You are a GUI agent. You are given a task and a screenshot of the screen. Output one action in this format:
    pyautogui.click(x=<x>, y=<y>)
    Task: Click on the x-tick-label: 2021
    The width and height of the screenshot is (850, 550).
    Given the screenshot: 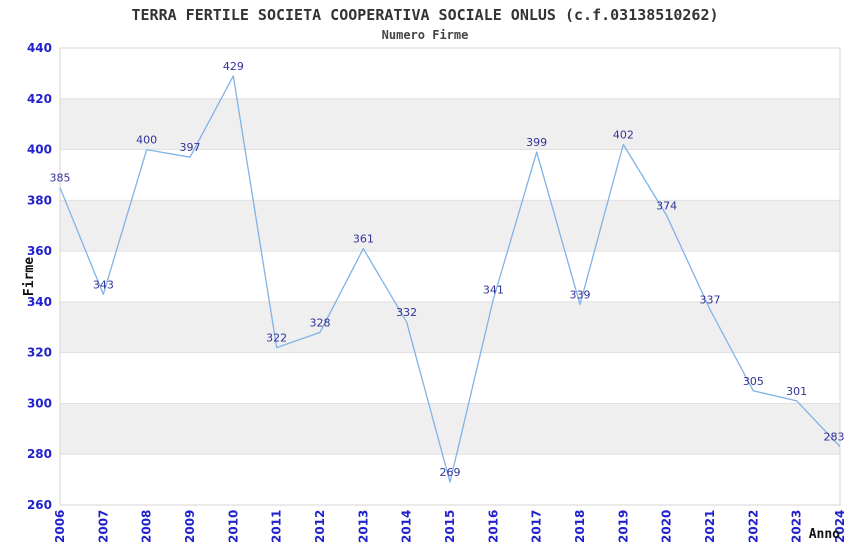 What is the action you would take?
    pyautogui.click(x=710, y=526)
    